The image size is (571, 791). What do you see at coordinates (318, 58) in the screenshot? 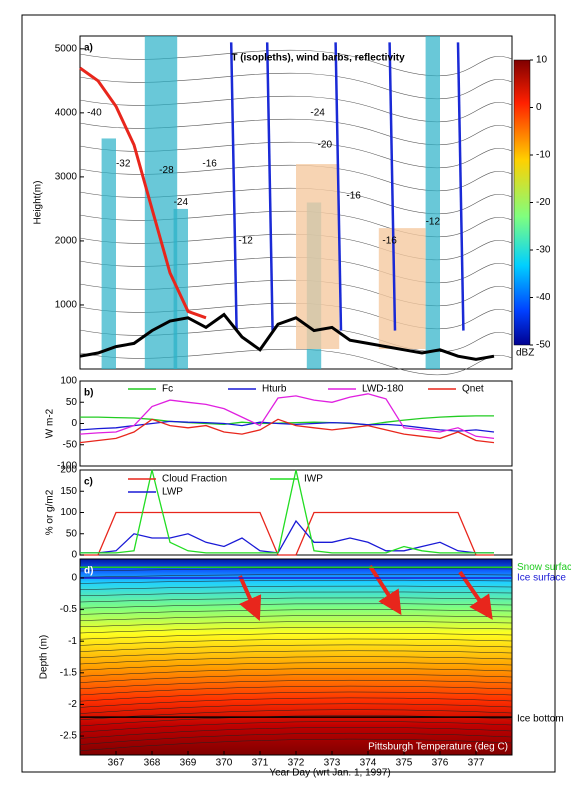
I see `chart-title: T (isopleths), wind barbs, reflectivity` at bounding box center [318, 58].